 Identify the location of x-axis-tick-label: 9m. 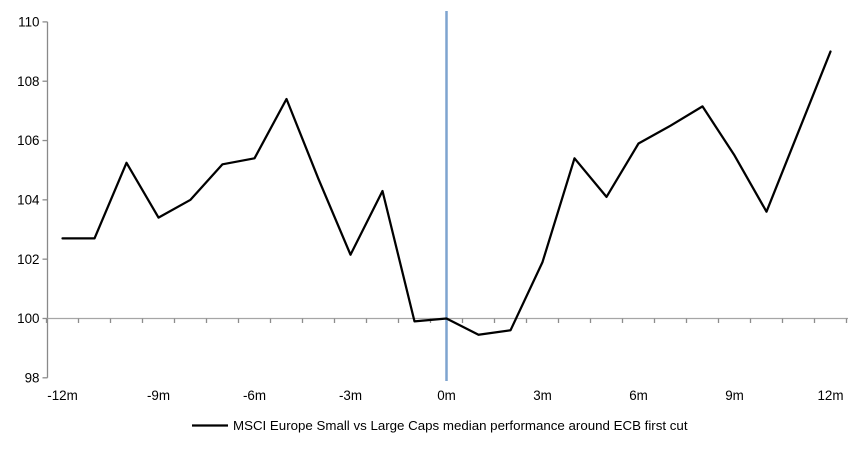
(734, 395).